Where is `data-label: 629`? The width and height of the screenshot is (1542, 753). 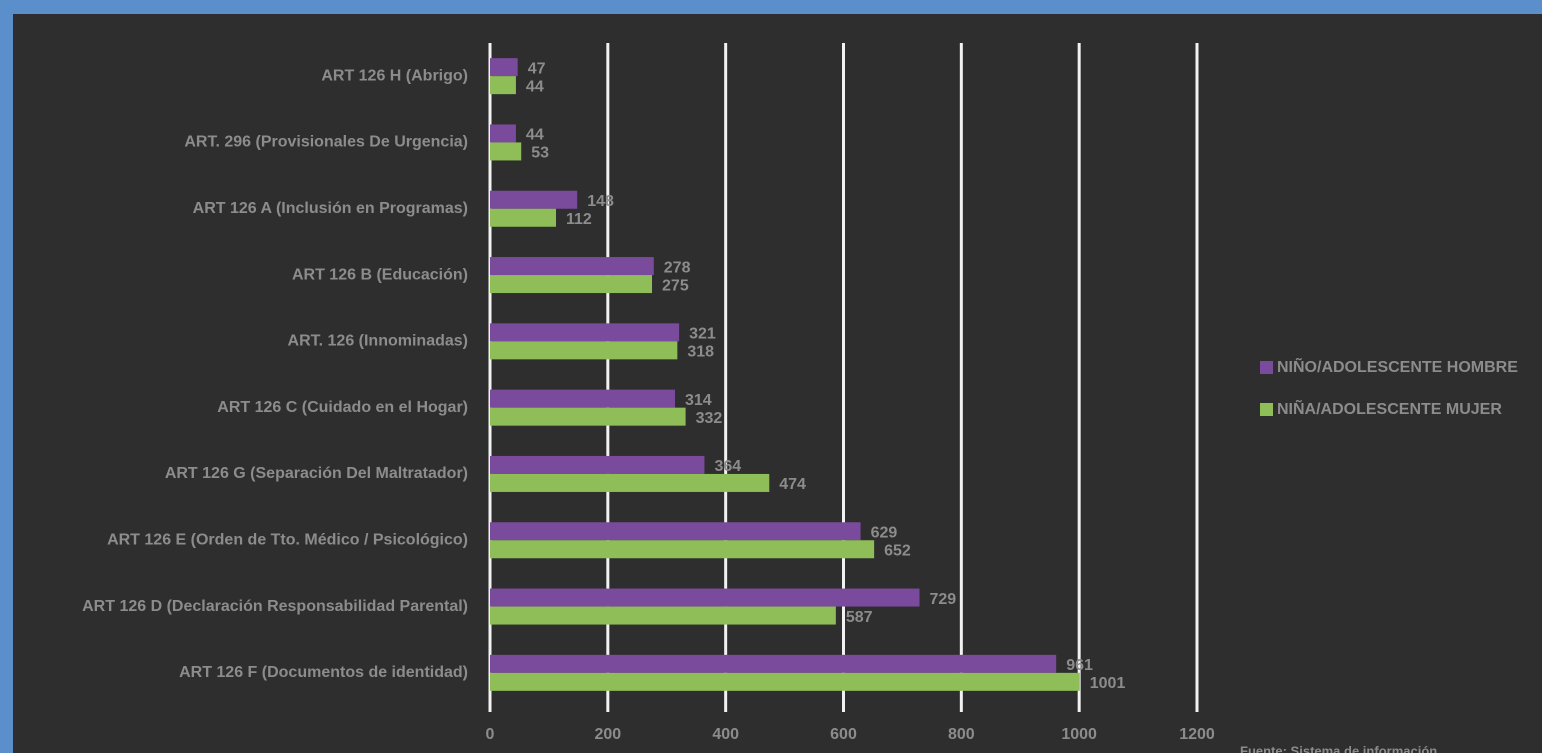
data-label: 629 is located at coordinates (884, 532).